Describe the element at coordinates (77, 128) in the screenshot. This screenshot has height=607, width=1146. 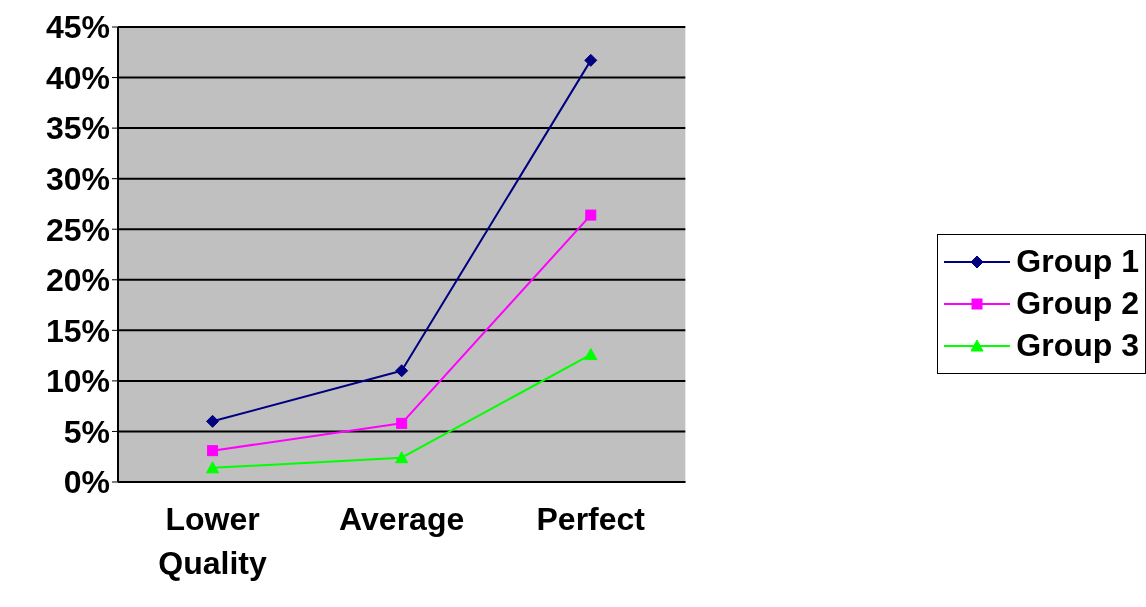
I see `y-tick-label: 35%` at that location.